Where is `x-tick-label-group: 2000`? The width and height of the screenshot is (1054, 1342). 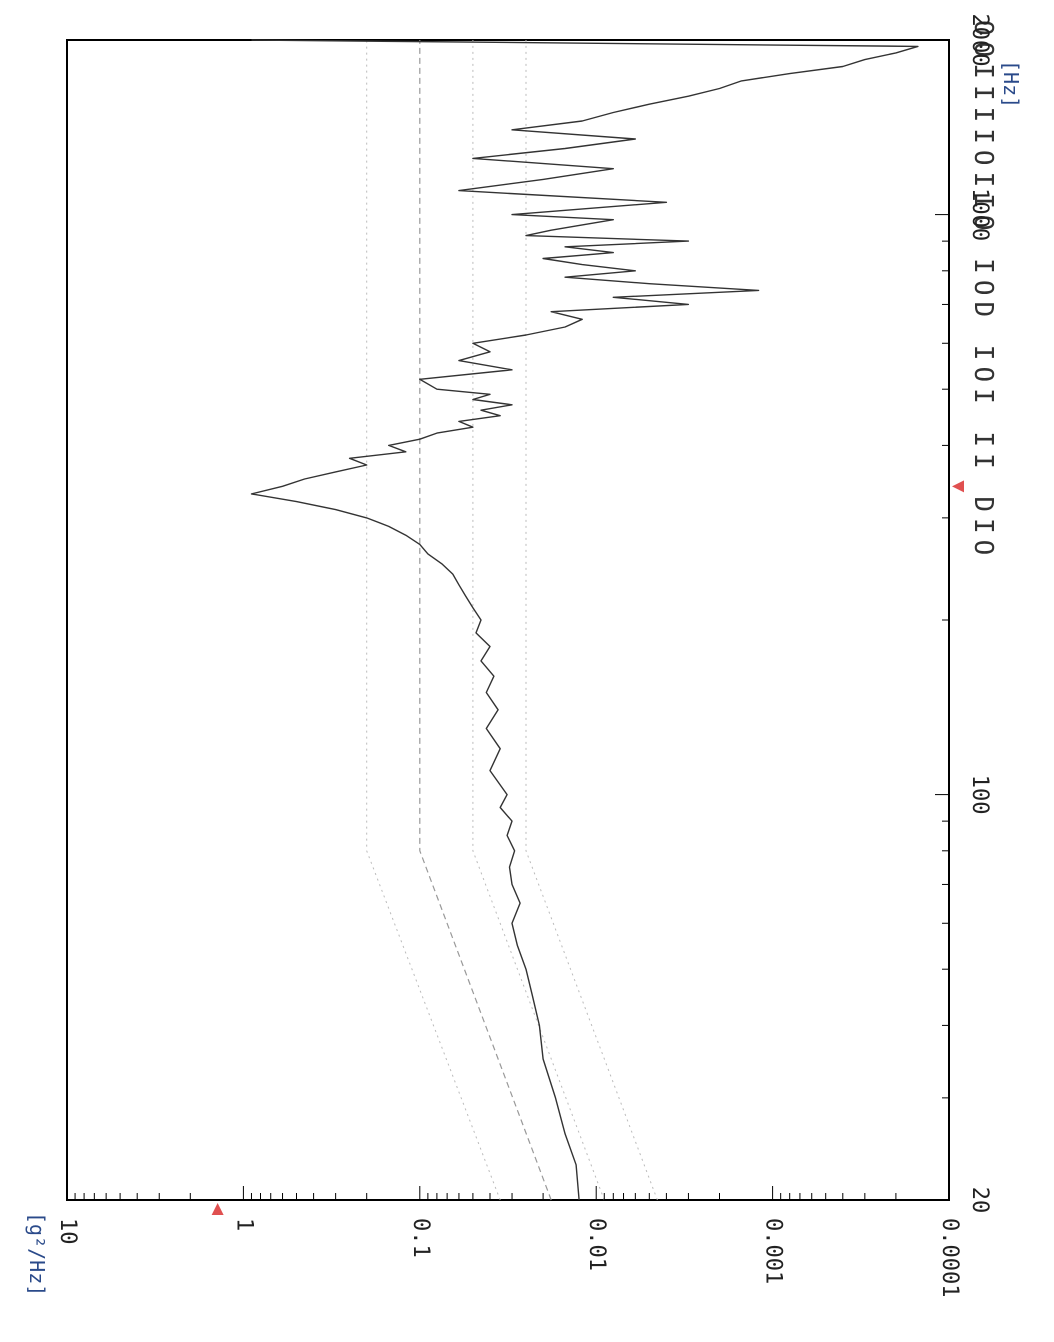 x-tick-label-group: 2000 is located at coordinates (979, 40).